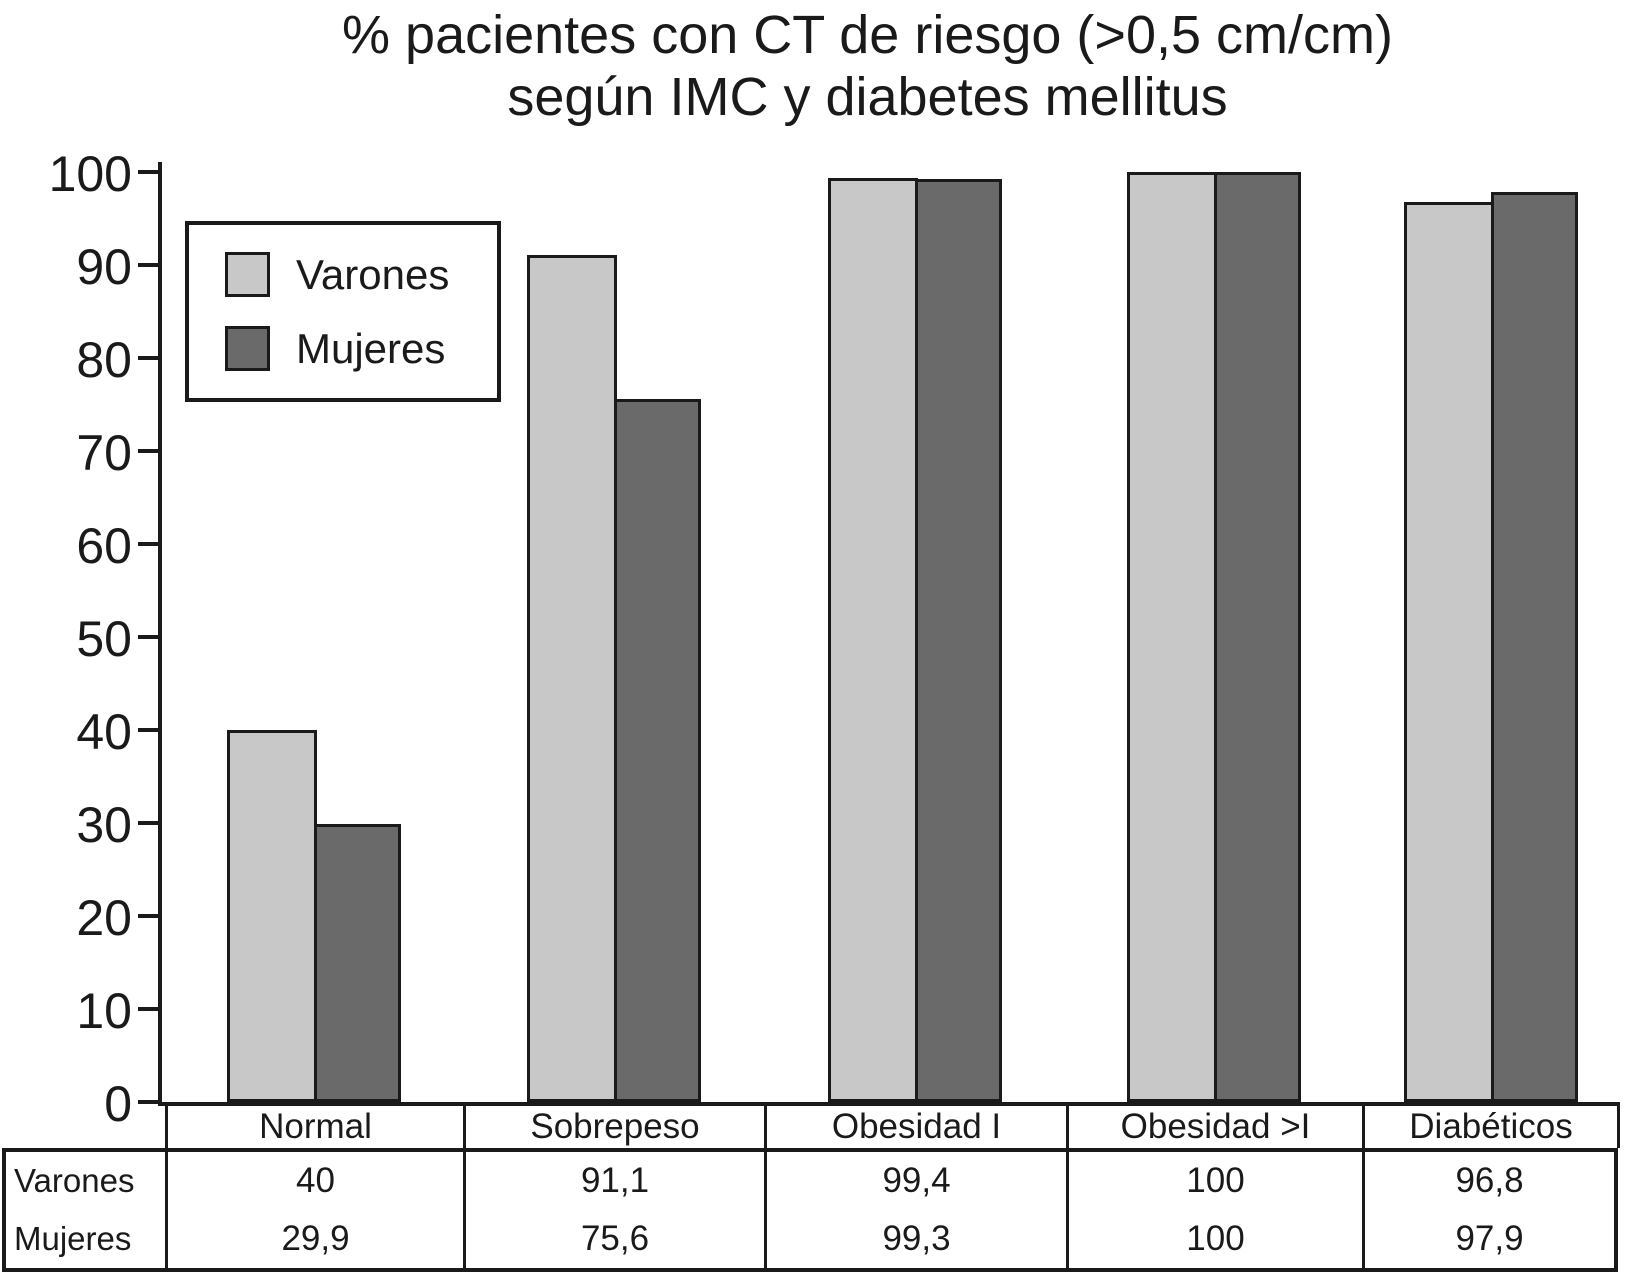 The height and width of the screenshot is (1277, 1625). I want to click on table-row-header-mujeres: Mujeres, so click(87, 1239).